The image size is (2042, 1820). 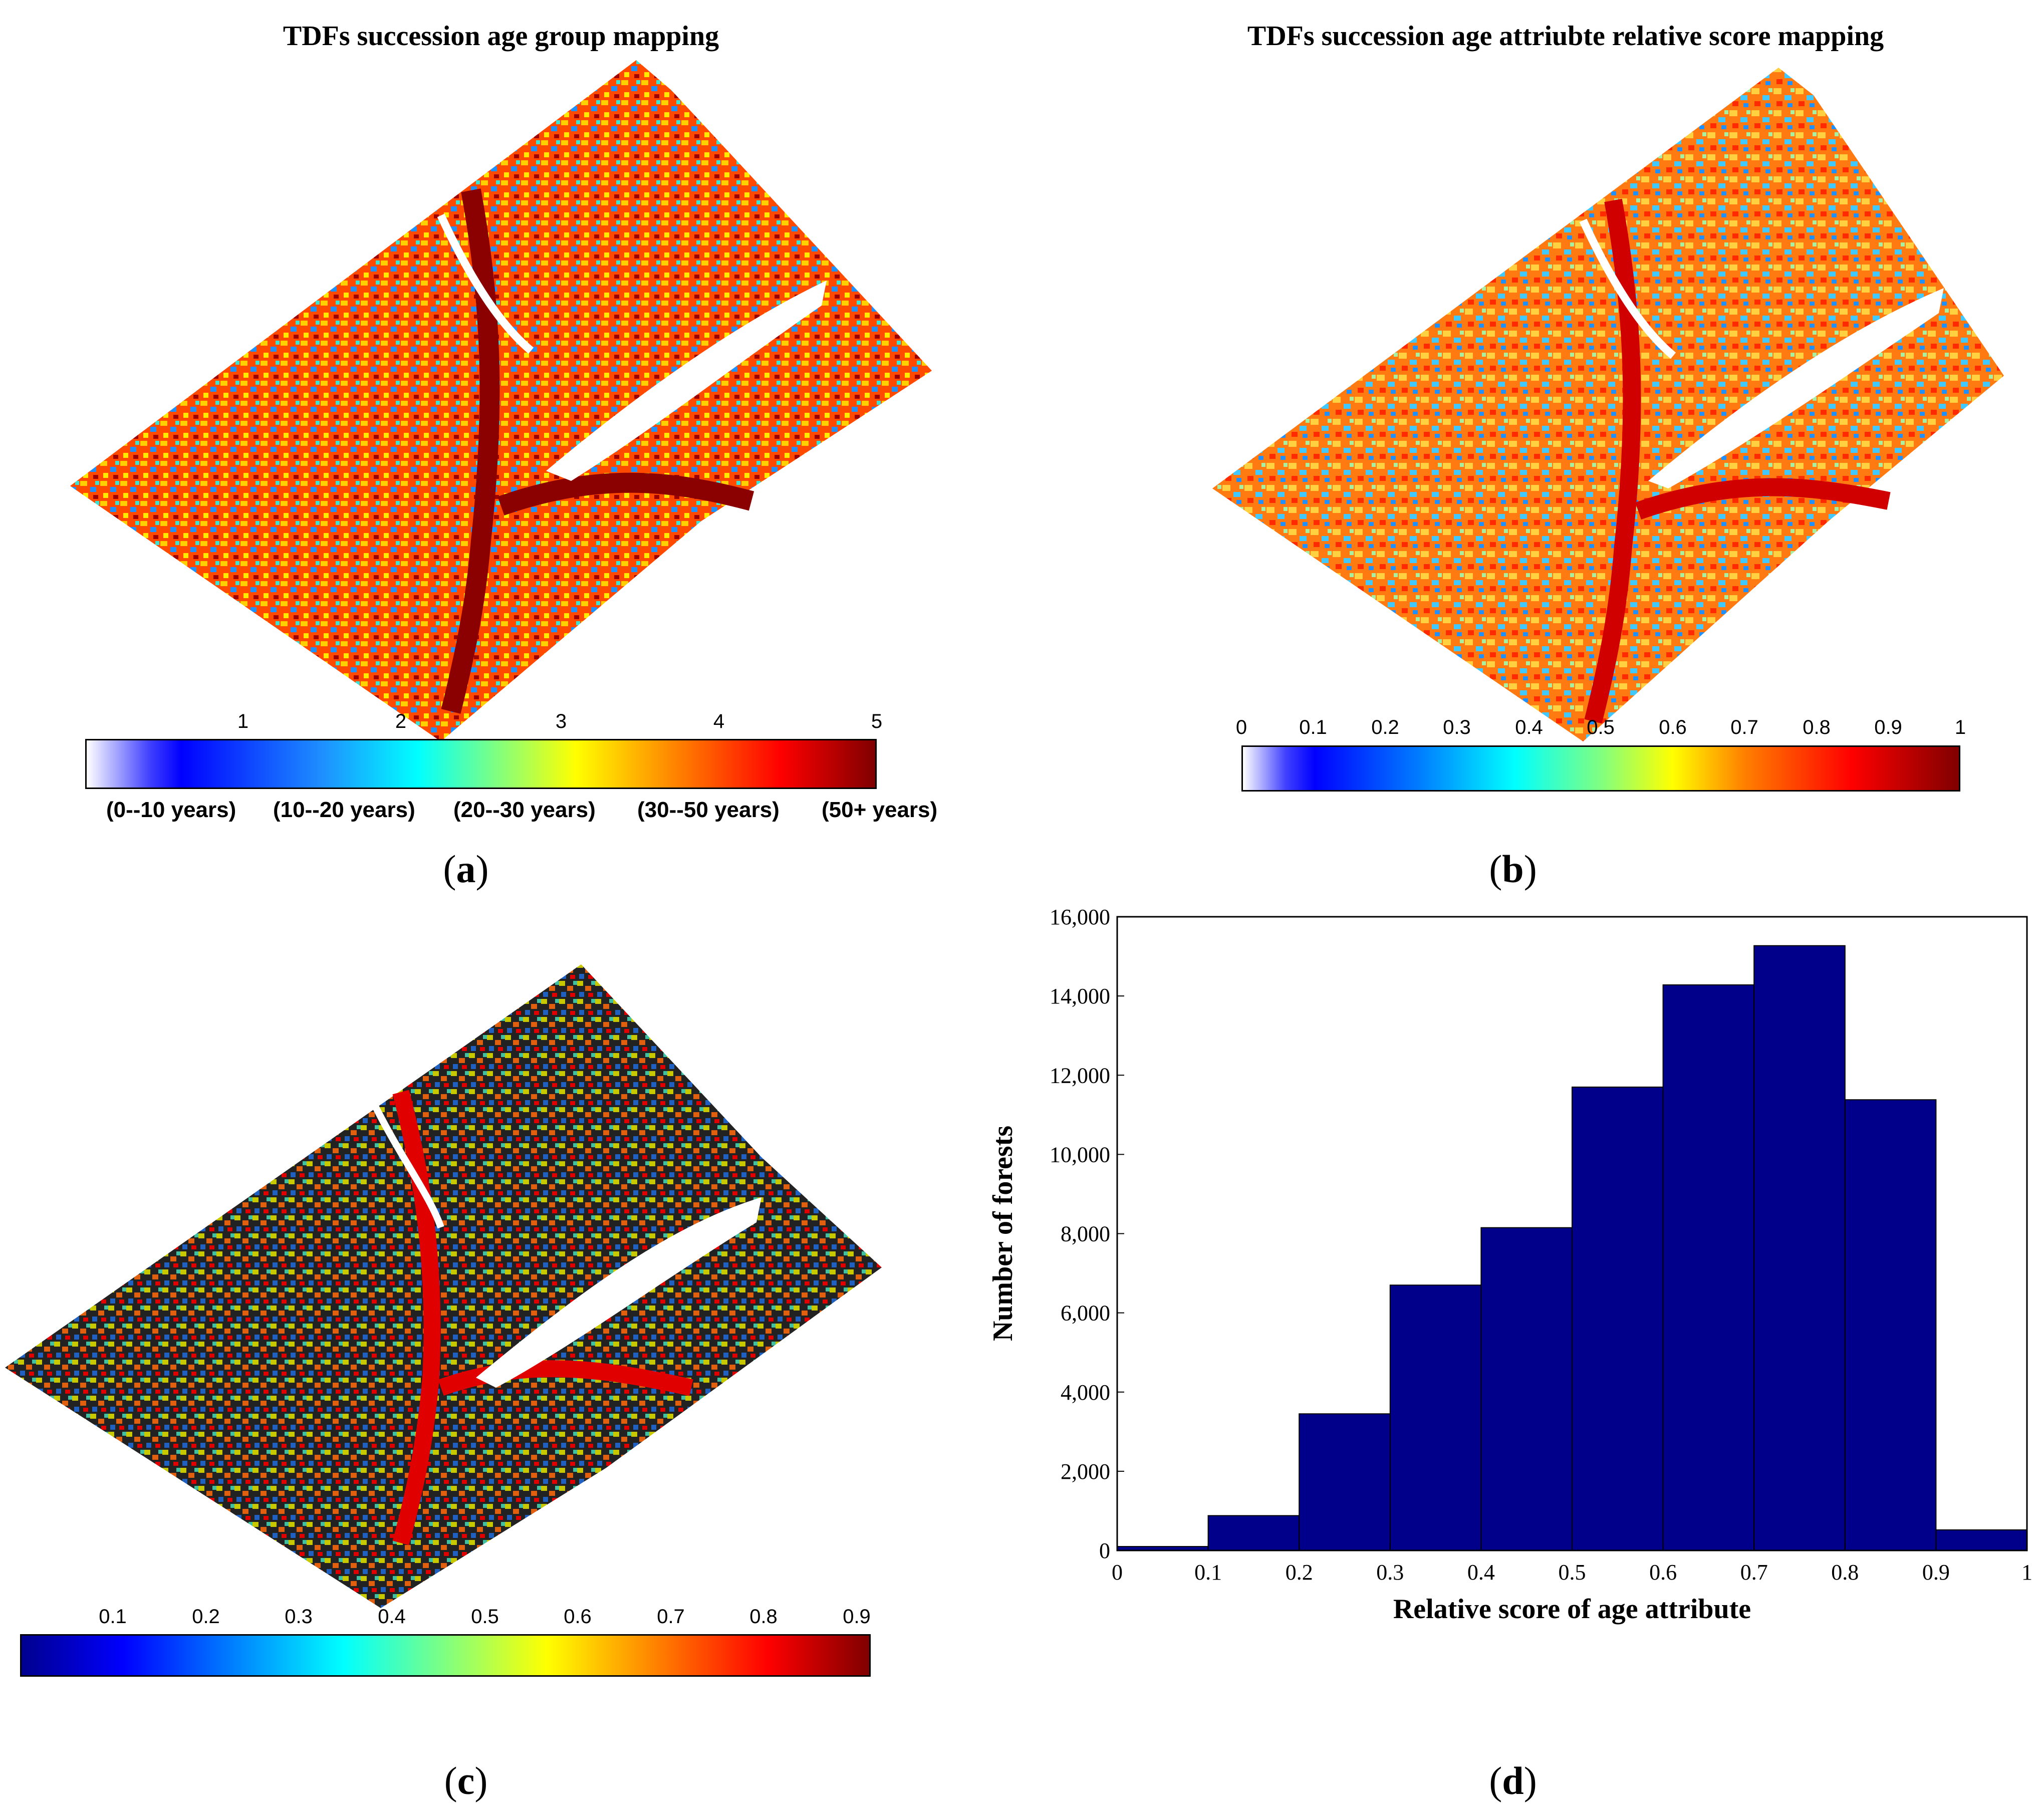 What do you see at coordinates (1663, 1573) in the screenshot?
I see `x-tick-label: 0.6` at bounding box center [1663, 1573].